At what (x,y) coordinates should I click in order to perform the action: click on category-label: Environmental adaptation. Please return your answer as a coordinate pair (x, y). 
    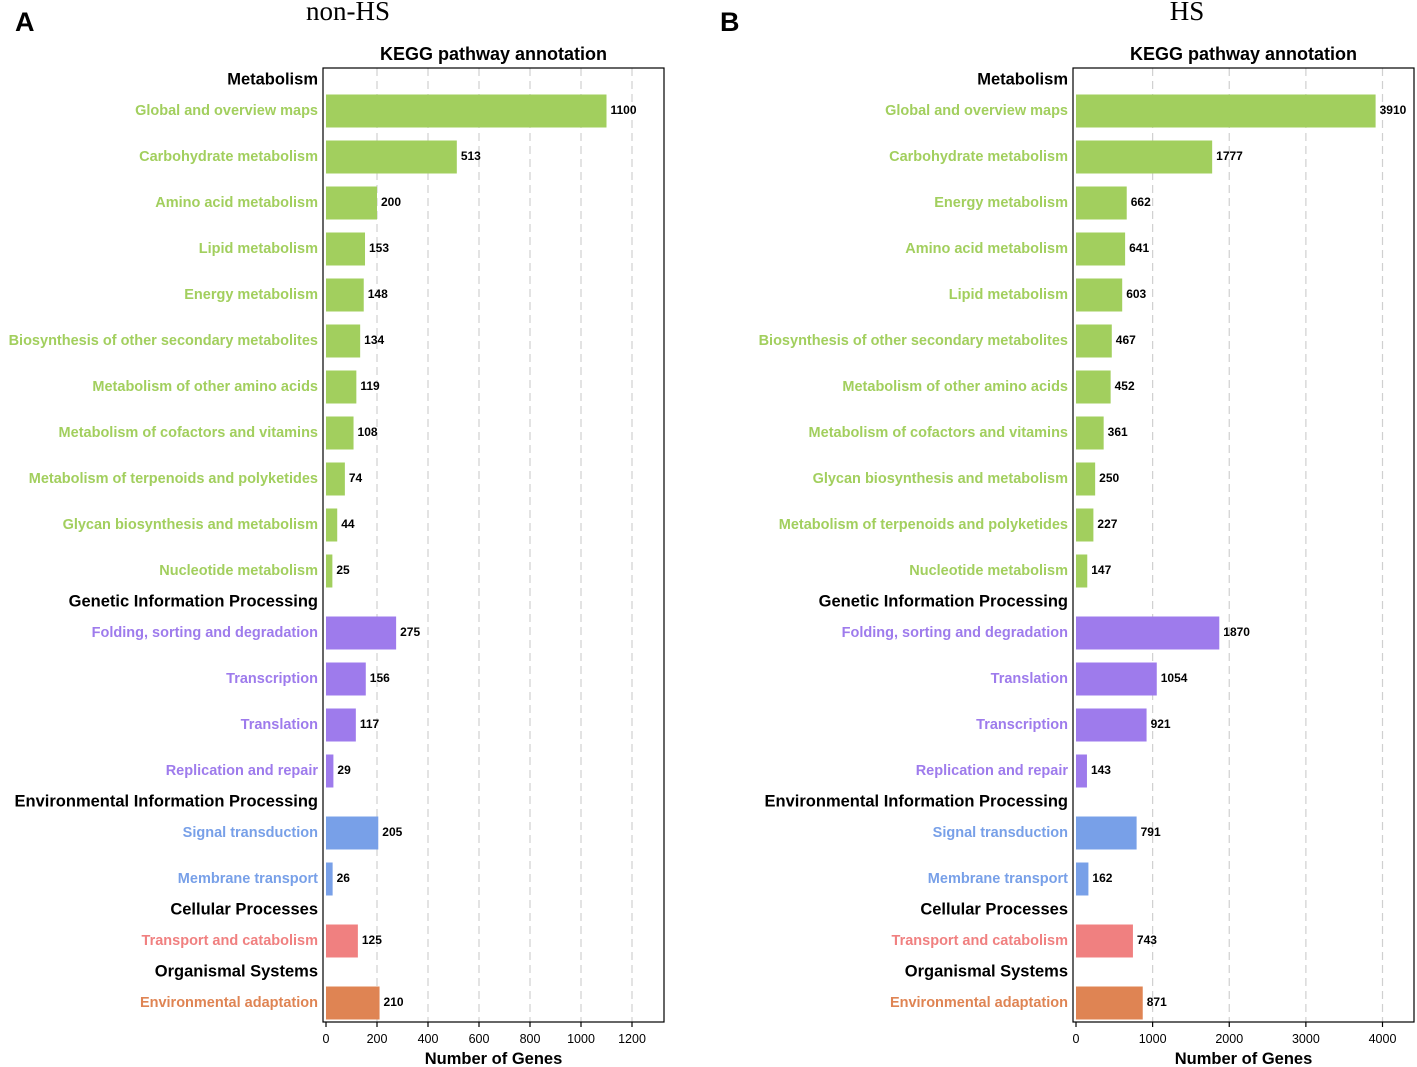
    Looking at the image, I should click on (979, 1003).